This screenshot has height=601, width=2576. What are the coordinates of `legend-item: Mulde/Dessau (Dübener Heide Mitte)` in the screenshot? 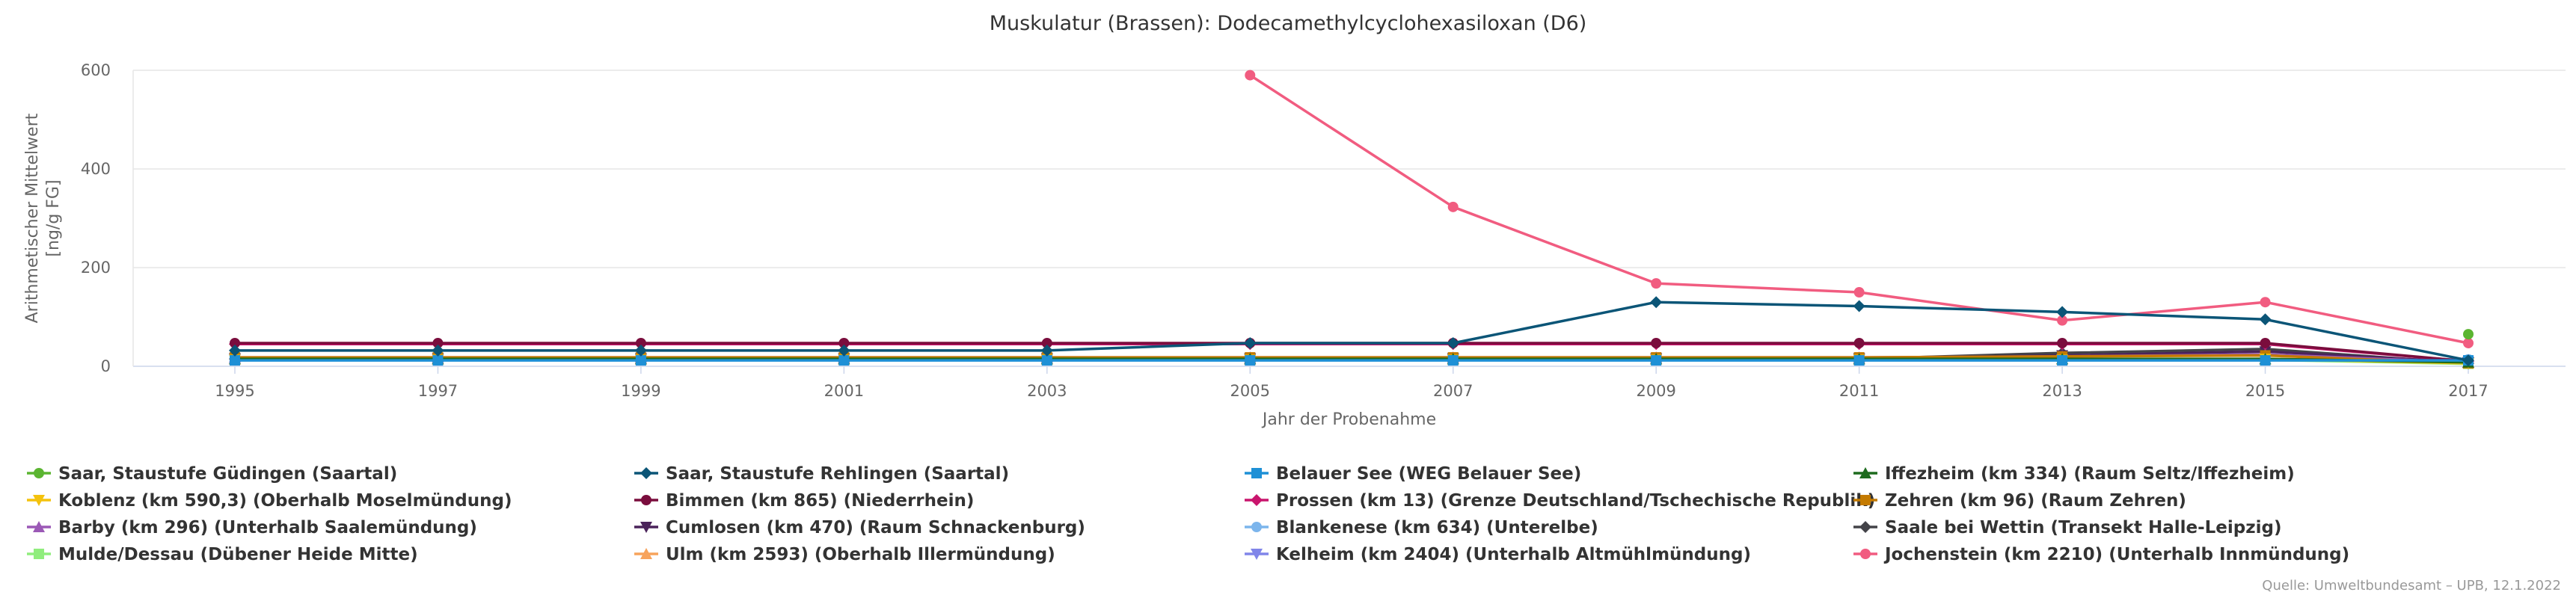 It's located at (222, 554).